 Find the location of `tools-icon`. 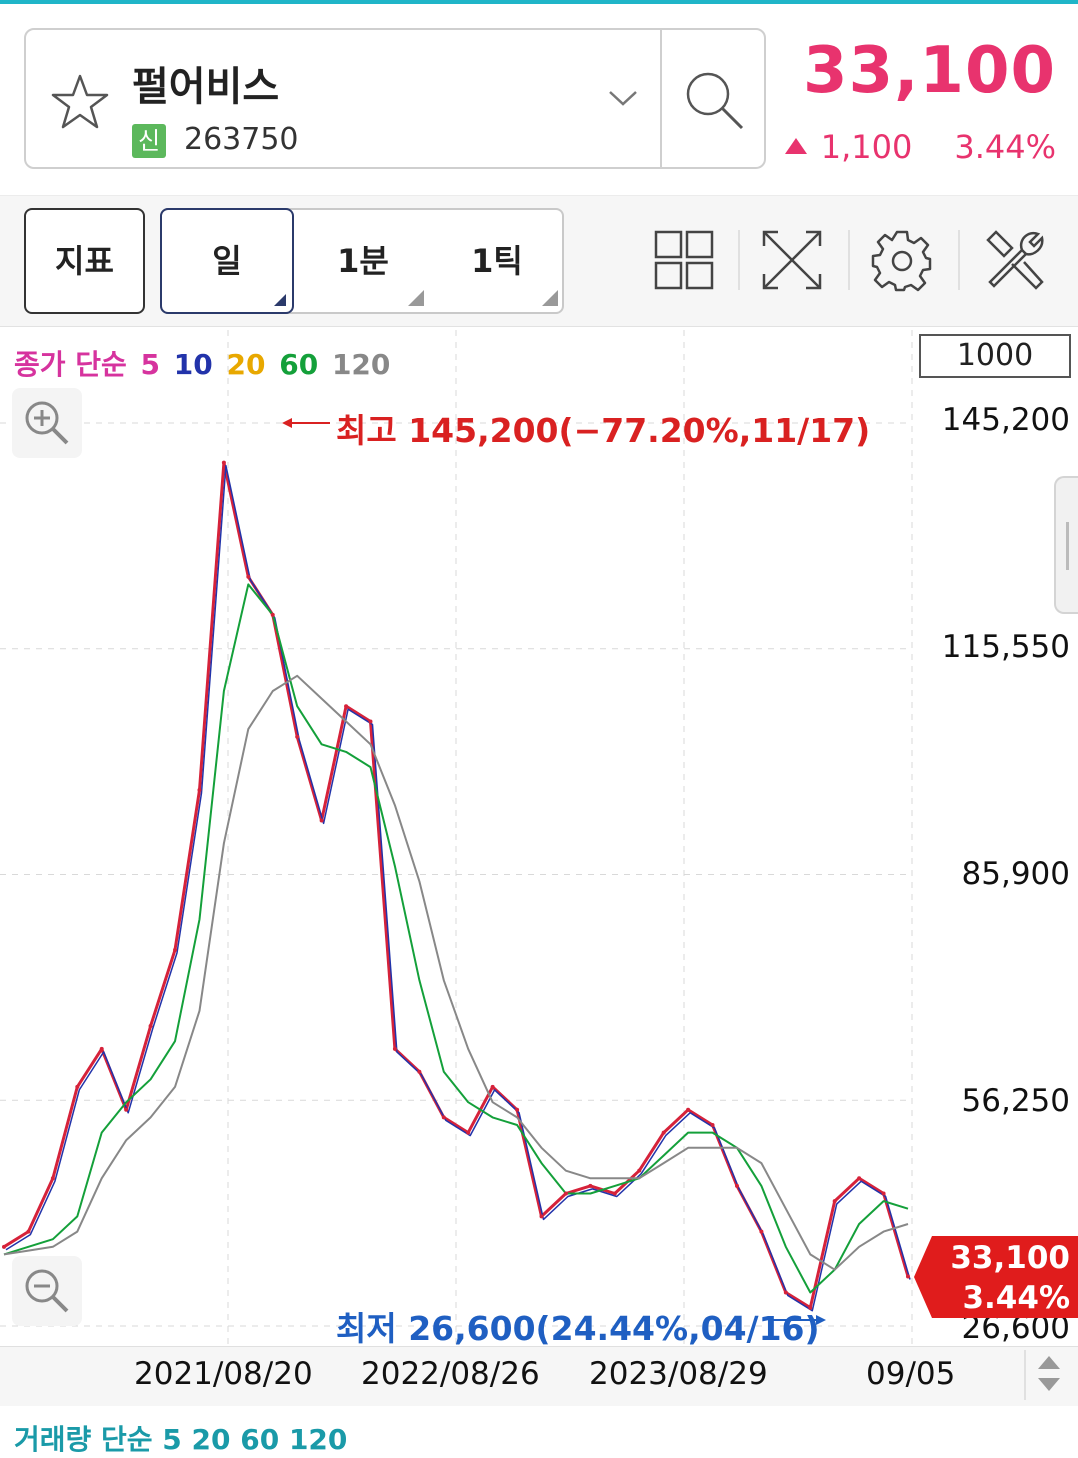

tools-icon is located at coordinates (1014, 260).